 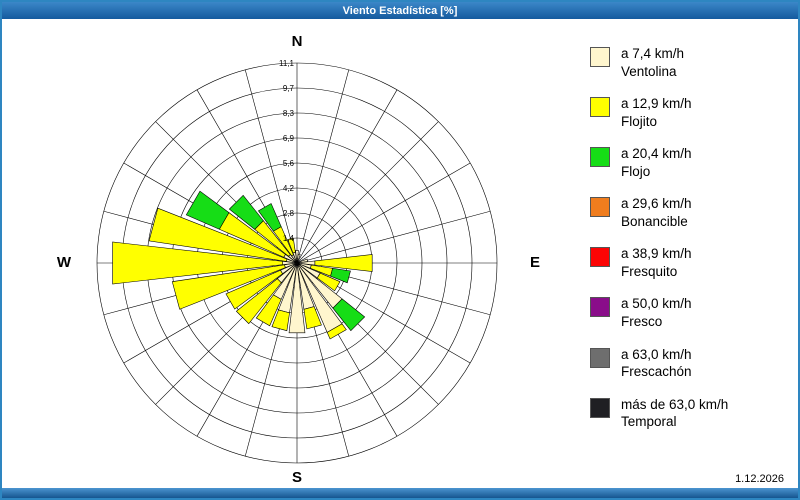 What do you see at coordinates (656, 304) in the screenshot?
I see `legend-speed: a 50,0 km/h` at bounding box center [656, 304].